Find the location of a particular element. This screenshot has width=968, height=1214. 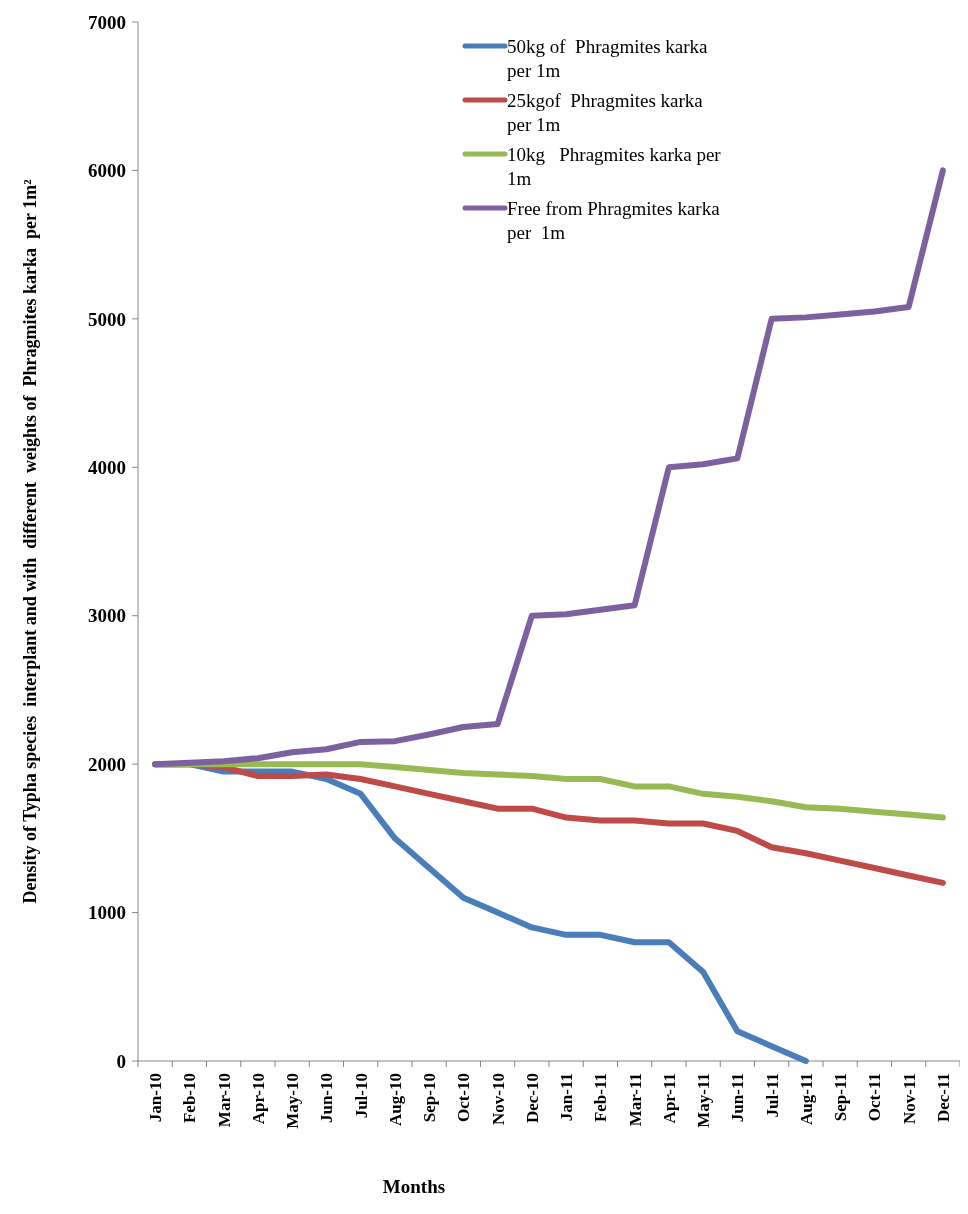

y-tick-label: 3000 is located at coordinates (107, 616).